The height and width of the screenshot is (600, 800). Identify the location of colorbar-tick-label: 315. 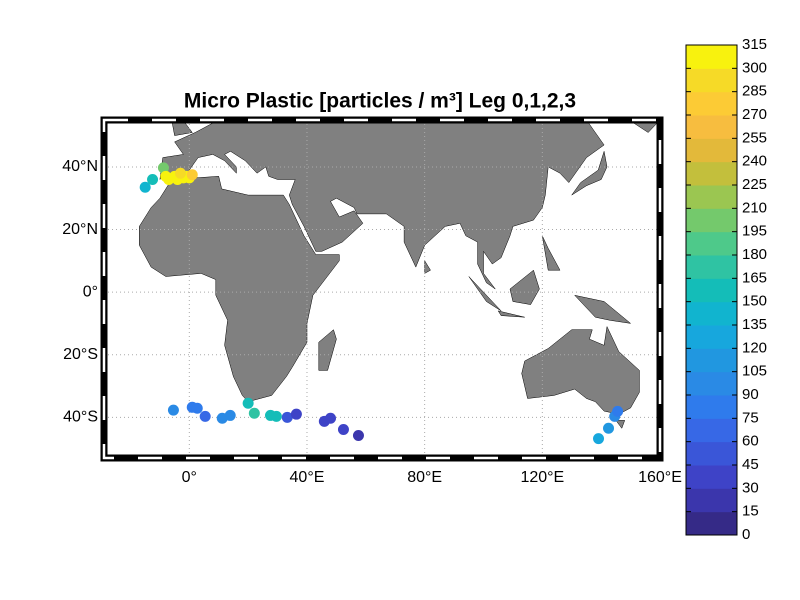
(754, 44).